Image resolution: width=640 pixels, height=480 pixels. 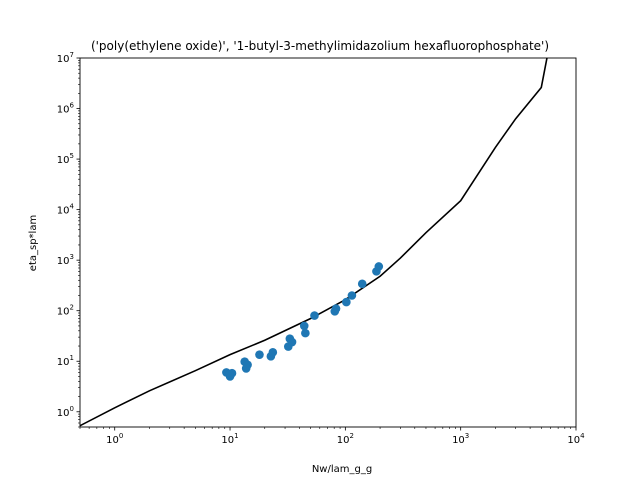 I want to click on tick-label-exponent: 6, so click(x=72, y=106).